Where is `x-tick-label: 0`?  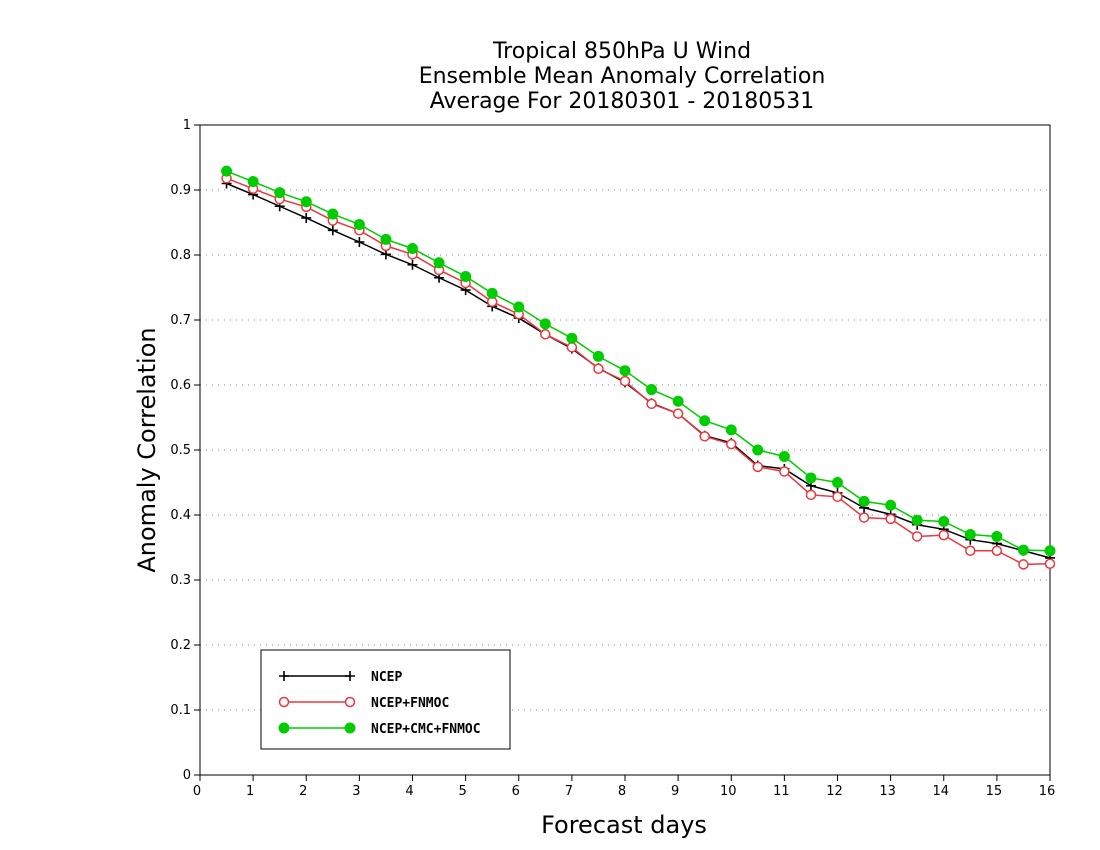 x-tick-label: 0 is located at coordinates (197, 791).